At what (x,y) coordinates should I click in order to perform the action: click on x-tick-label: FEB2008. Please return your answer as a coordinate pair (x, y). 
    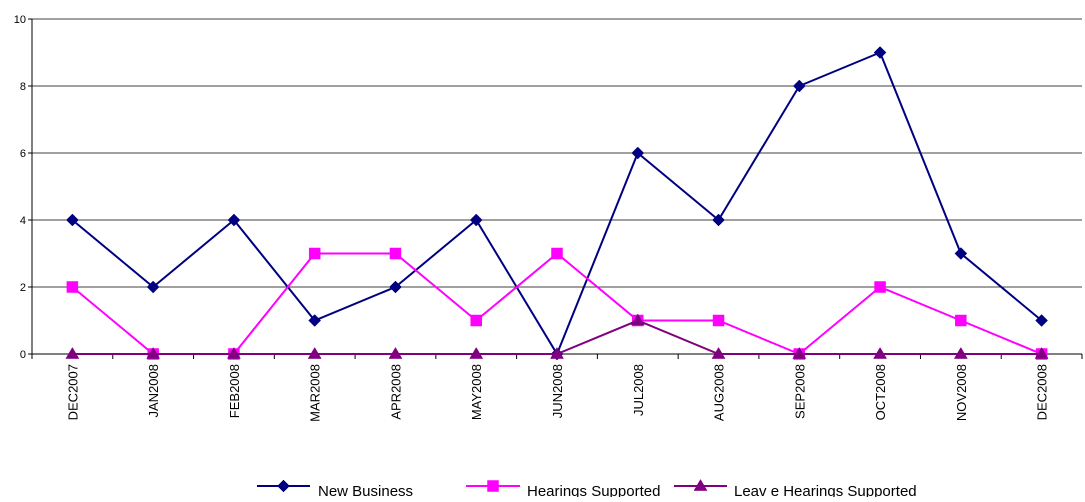
    Looking at the image, I should click on (234, 391).